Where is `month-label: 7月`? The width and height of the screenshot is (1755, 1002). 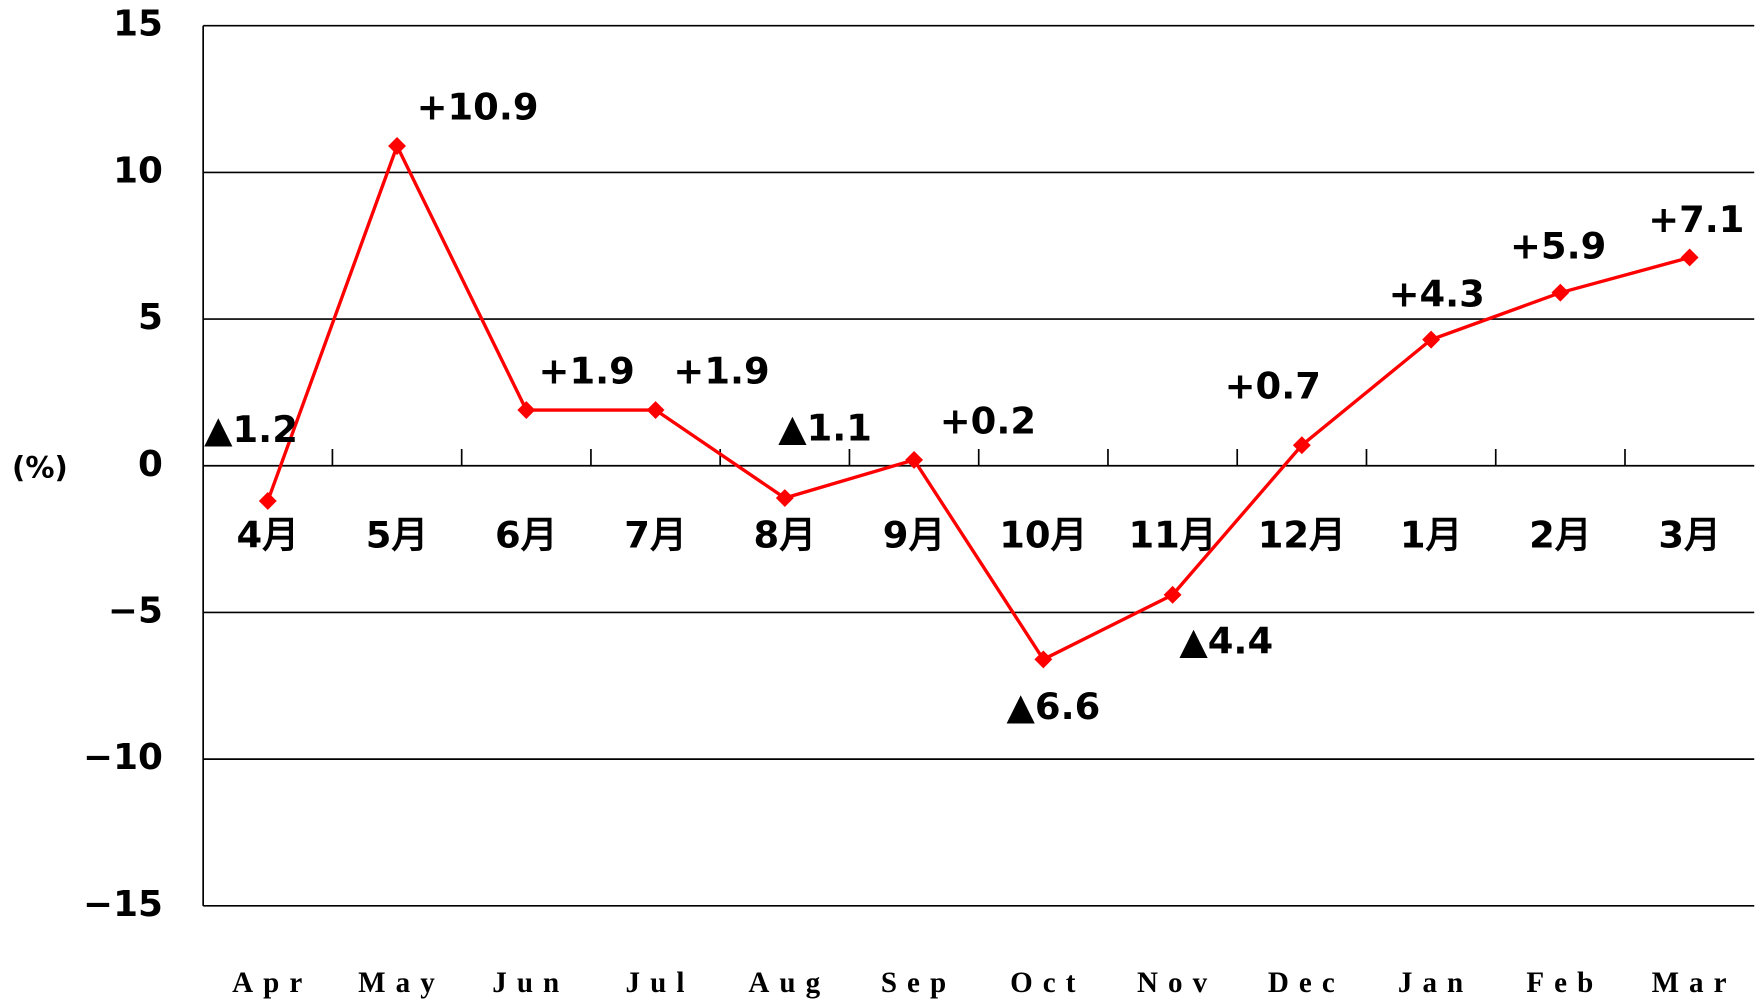 month-label: 7月 is located at coordinates (655, 534).